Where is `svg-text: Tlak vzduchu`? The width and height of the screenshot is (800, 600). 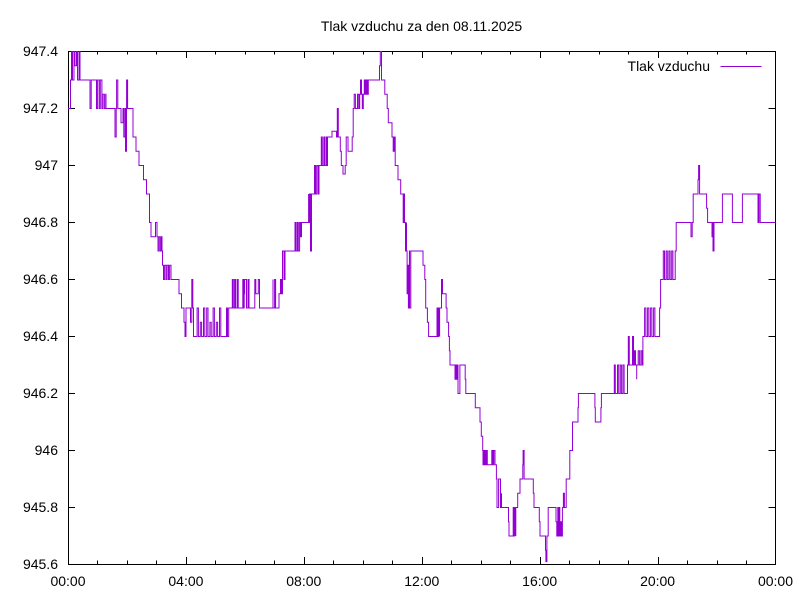 svg-text: Tlak vzduchu is located at coordinates (669, 66).